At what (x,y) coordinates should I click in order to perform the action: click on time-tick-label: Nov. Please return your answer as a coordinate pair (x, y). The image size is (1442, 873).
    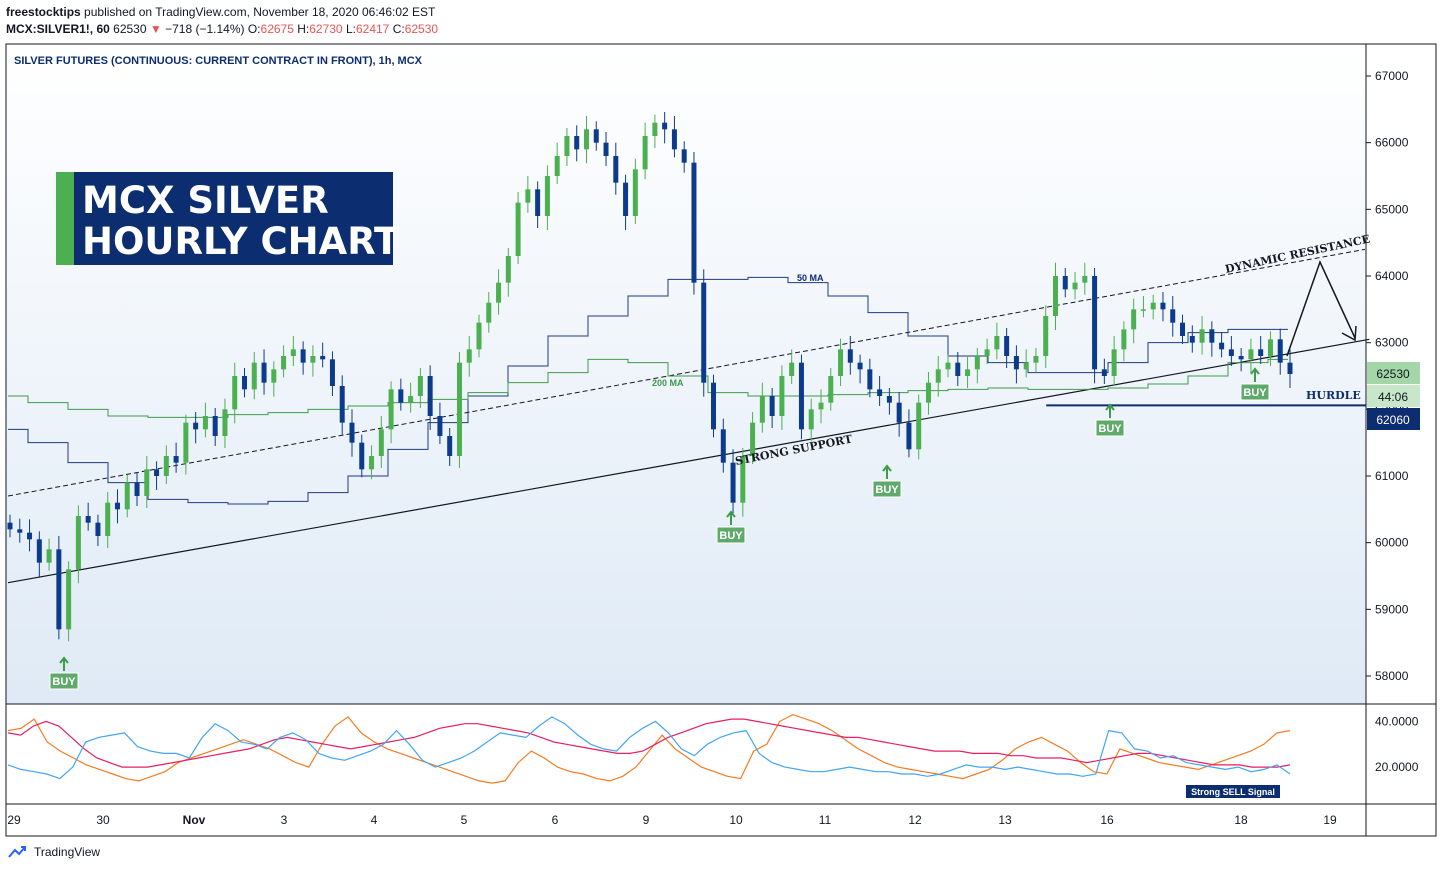
    Looking at the image, I should click on (194, 820).